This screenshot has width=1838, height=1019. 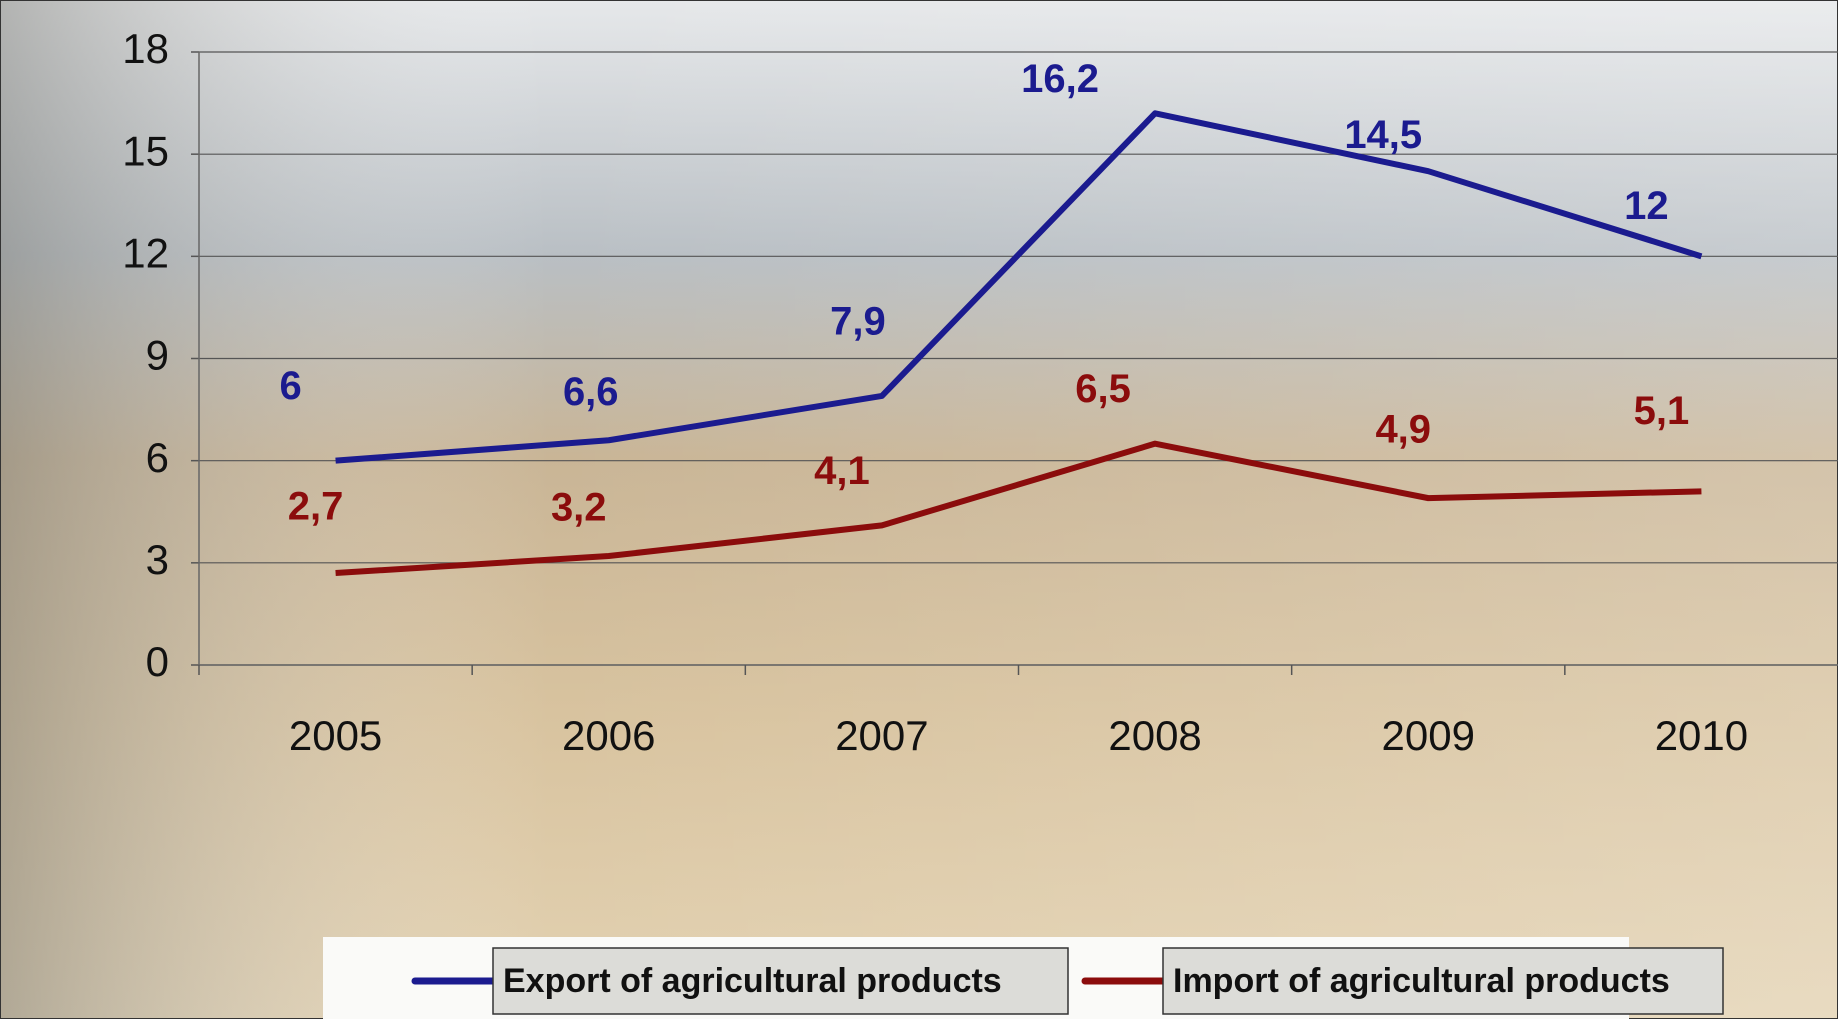 What do you see at coordinates (1103, 389) in the screenshot?
I see `data-label: 6,5` at bounding box center [1103, 389].